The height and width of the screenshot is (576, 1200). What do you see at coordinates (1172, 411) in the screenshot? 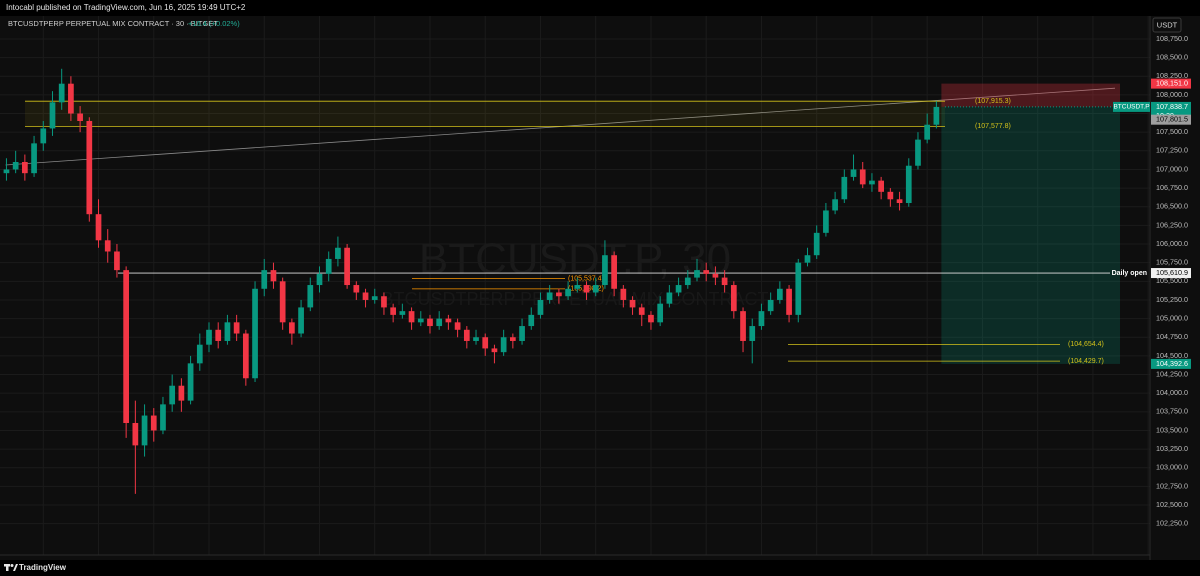
I see `y-tick-label: 103,750.0` at bounding box center [1172, 411].